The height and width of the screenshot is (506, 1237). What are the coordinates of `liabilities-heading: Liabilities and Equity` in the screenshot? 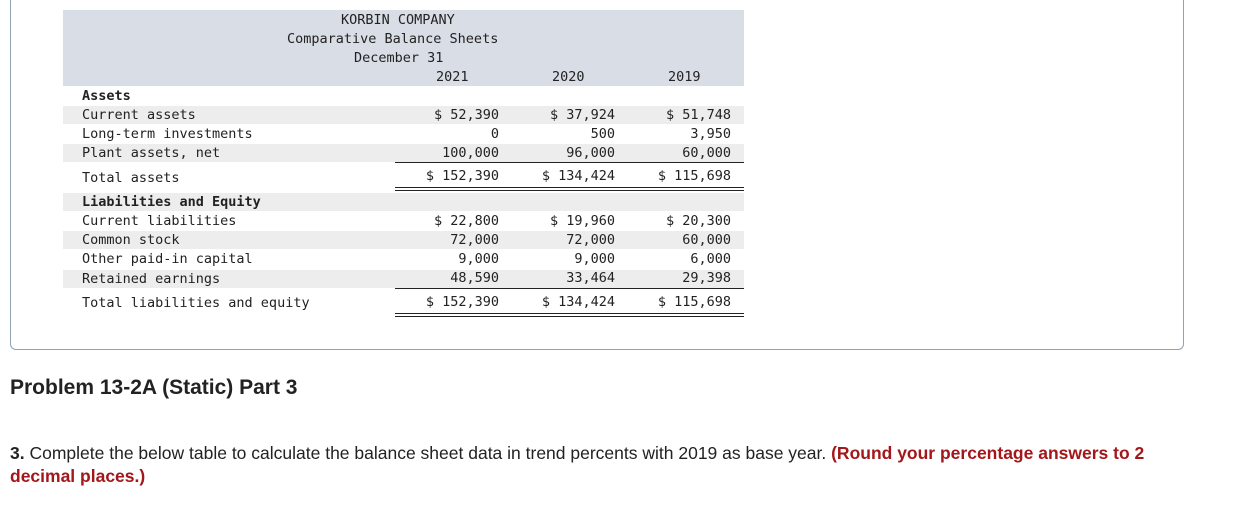 It's located at (171, 202).